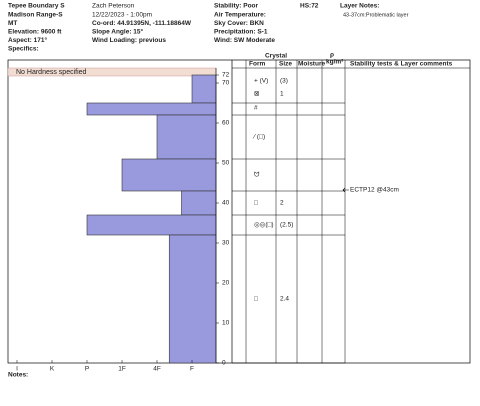 The height and width of the screenshot is (406, 480). Describe the element at coordinates (236, 6) in the screenshot. I see `header-field: Stability: Poor` at that location.